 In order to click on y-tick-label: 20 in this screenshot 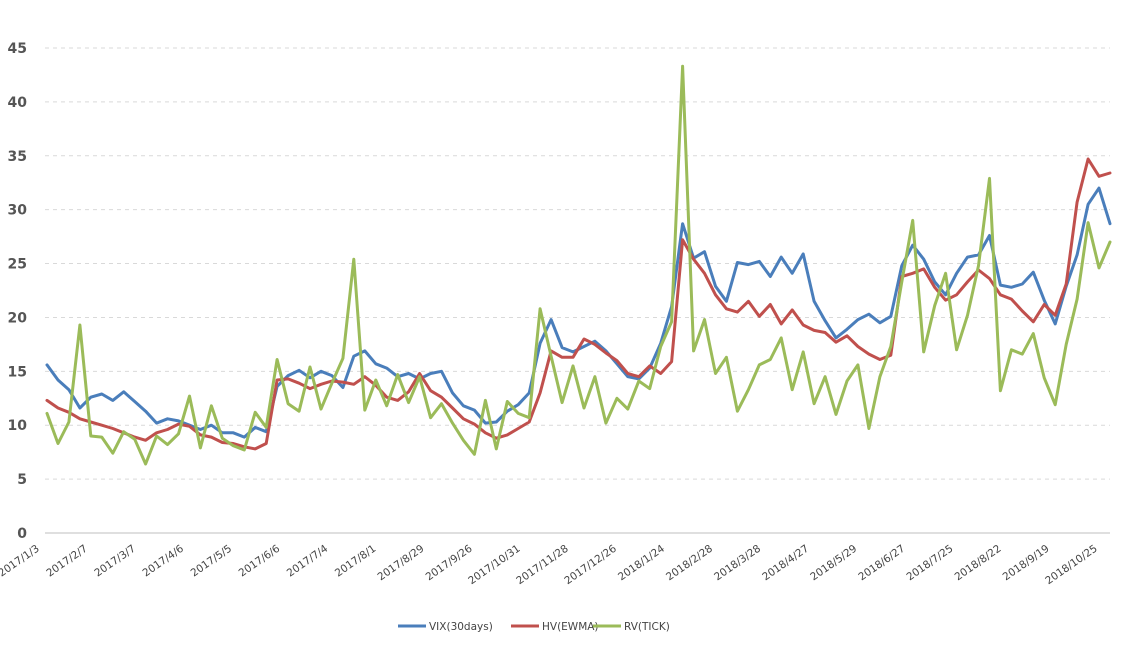, I will do `click(18, 318)`.